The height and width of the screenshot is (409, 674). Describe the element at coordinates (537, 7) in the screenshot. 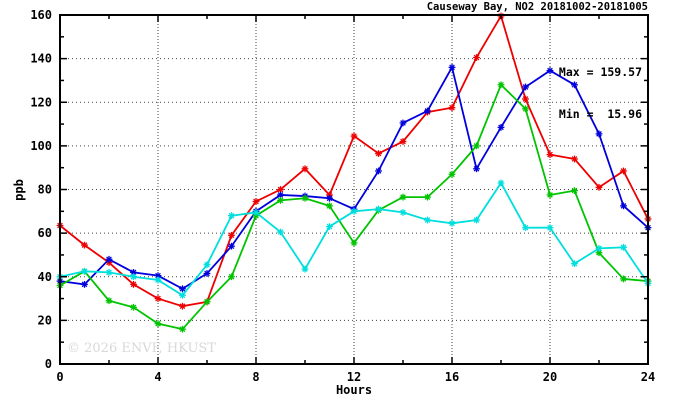

I see `chart-title: Causeway Bay, NO2 20181002-20181005` at that location.